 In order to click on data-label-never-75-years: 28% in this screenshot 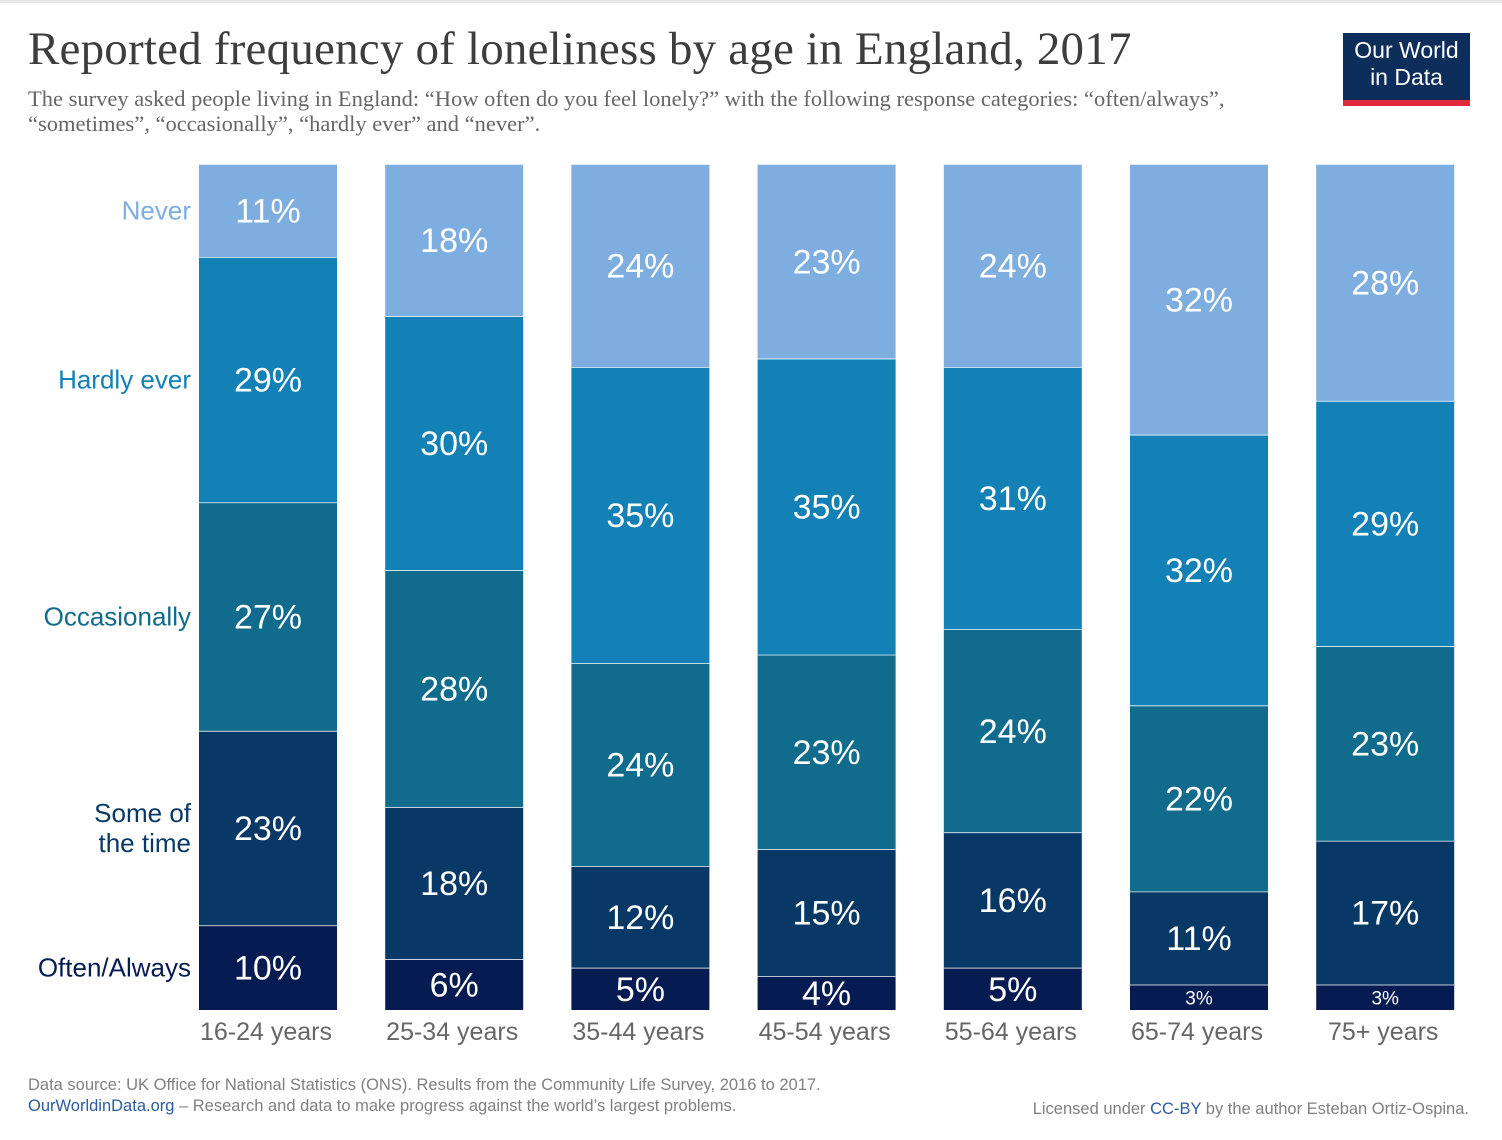, I will do `click(1385, 283)`.